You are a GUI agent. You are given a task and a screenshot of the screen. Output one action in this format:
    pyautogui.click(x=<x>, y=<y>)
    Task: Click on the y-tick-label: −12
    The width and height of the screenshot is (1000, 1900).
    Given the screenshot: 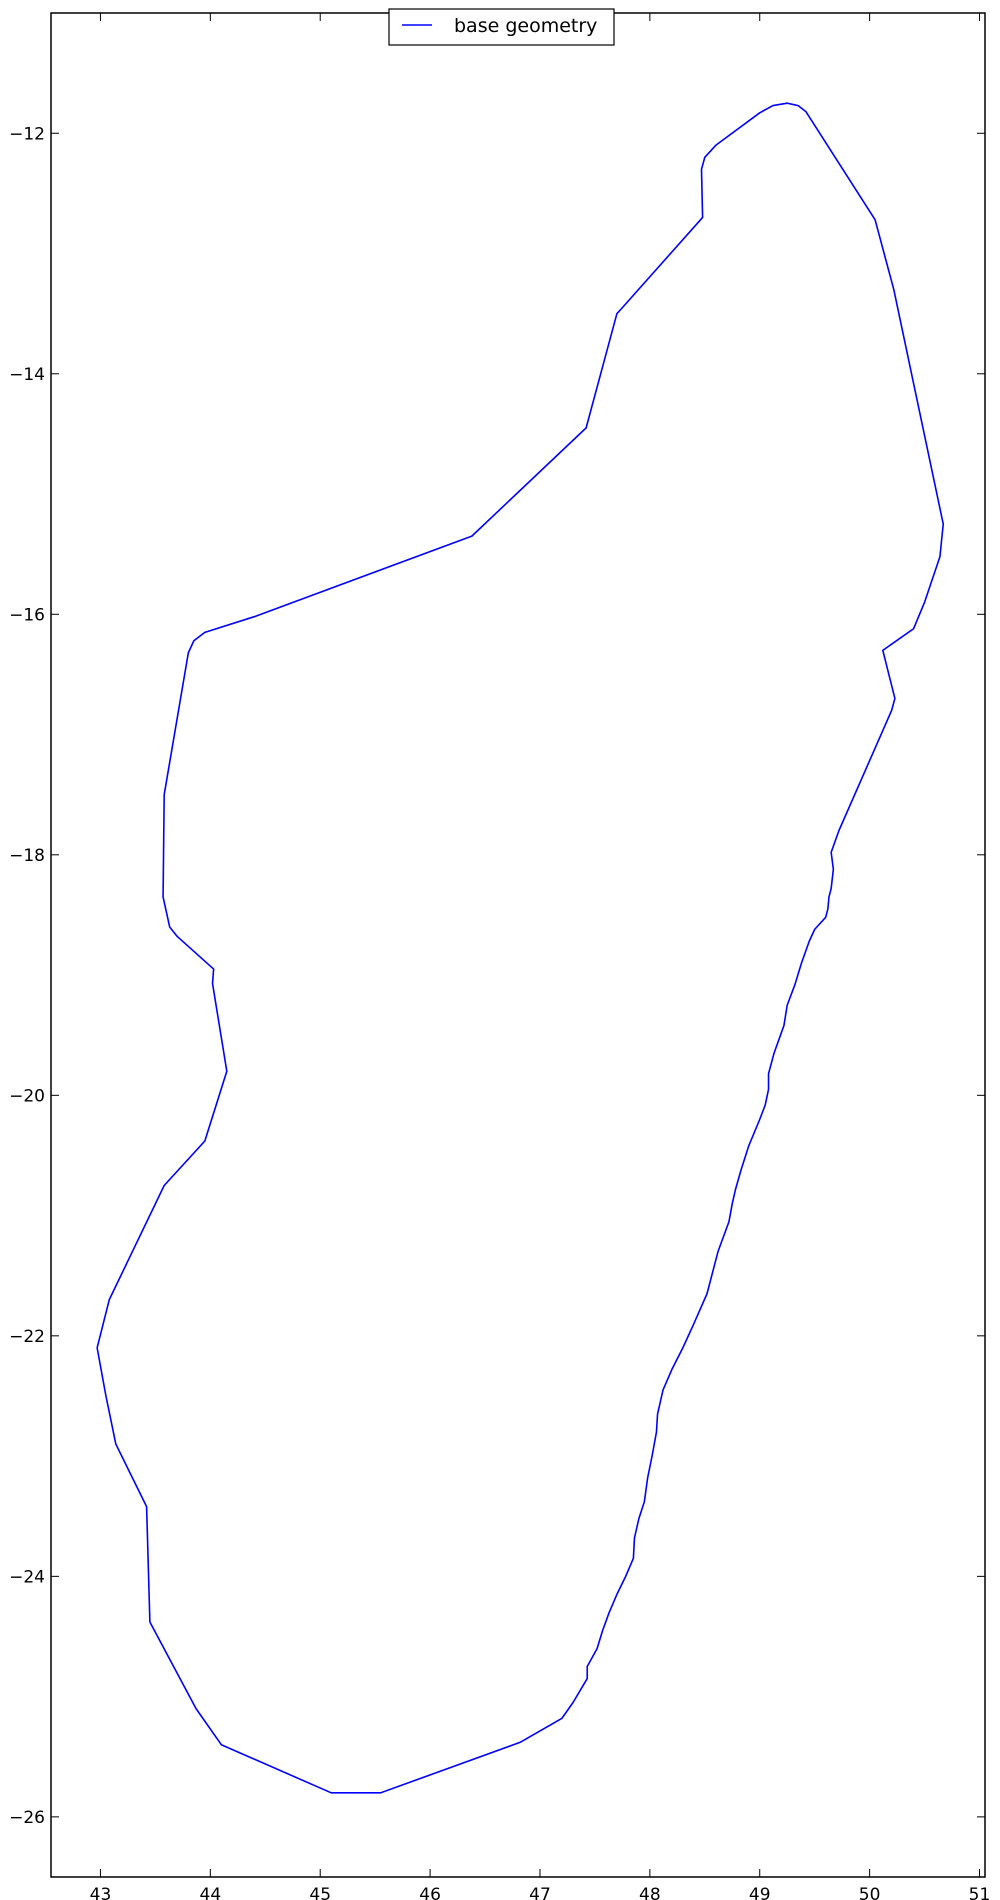 What is the action you would take?
    pyautogui.click(x=27, y=134)
    